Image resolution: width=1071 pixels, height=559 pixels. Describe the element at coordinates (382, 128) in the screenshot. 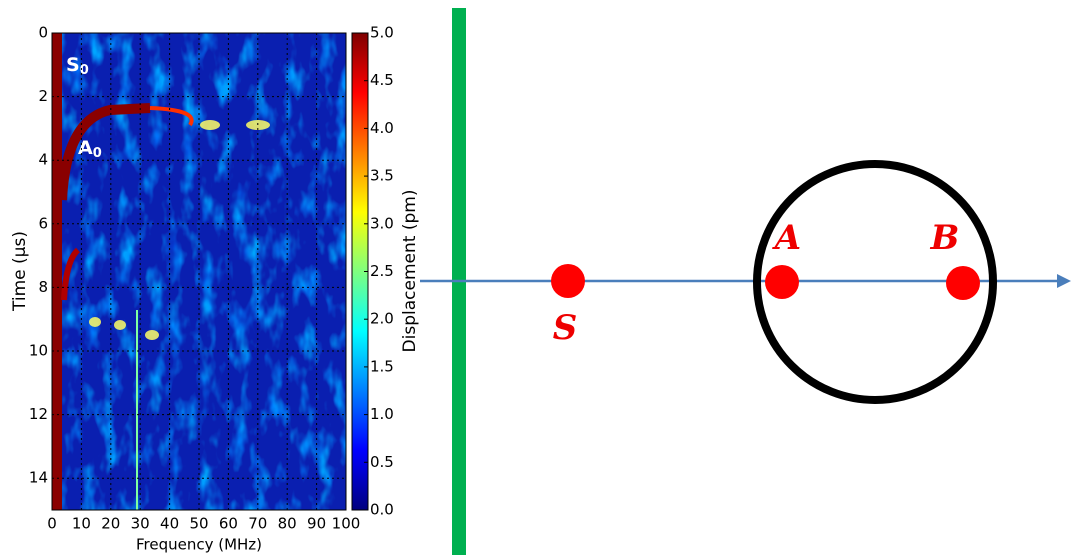

I see `colorbar-tick-label: 4.0` at that location.